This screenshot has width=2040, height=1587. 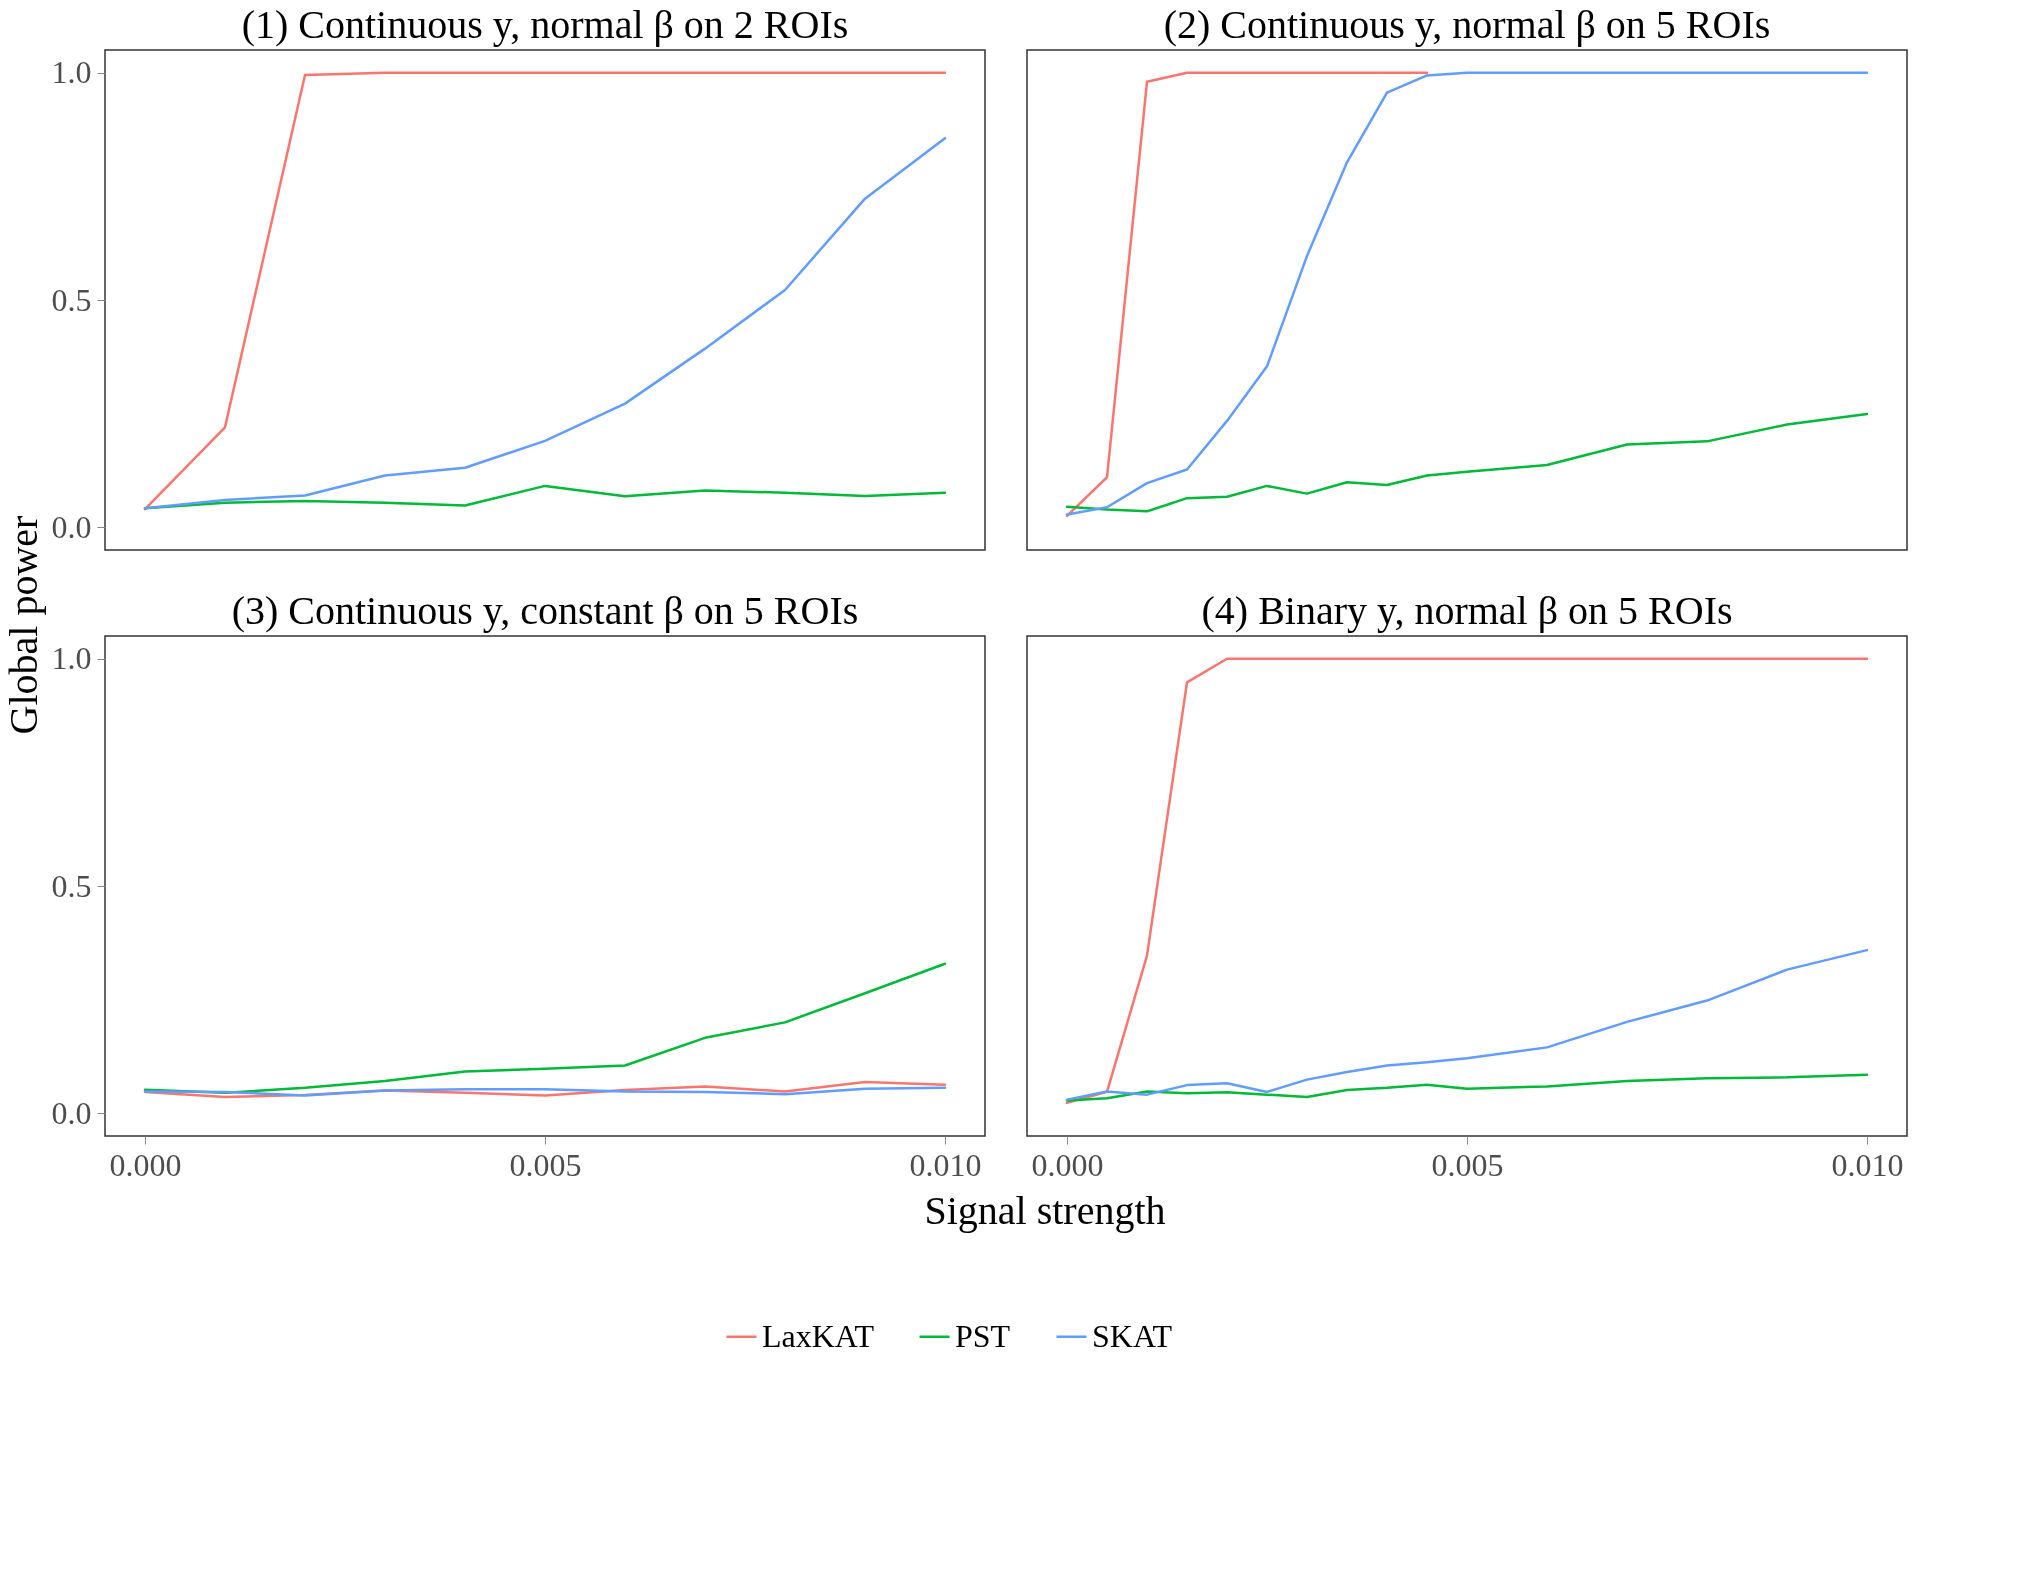 I want to click on y-axis-title: Global power, so click(x=23, y=625).